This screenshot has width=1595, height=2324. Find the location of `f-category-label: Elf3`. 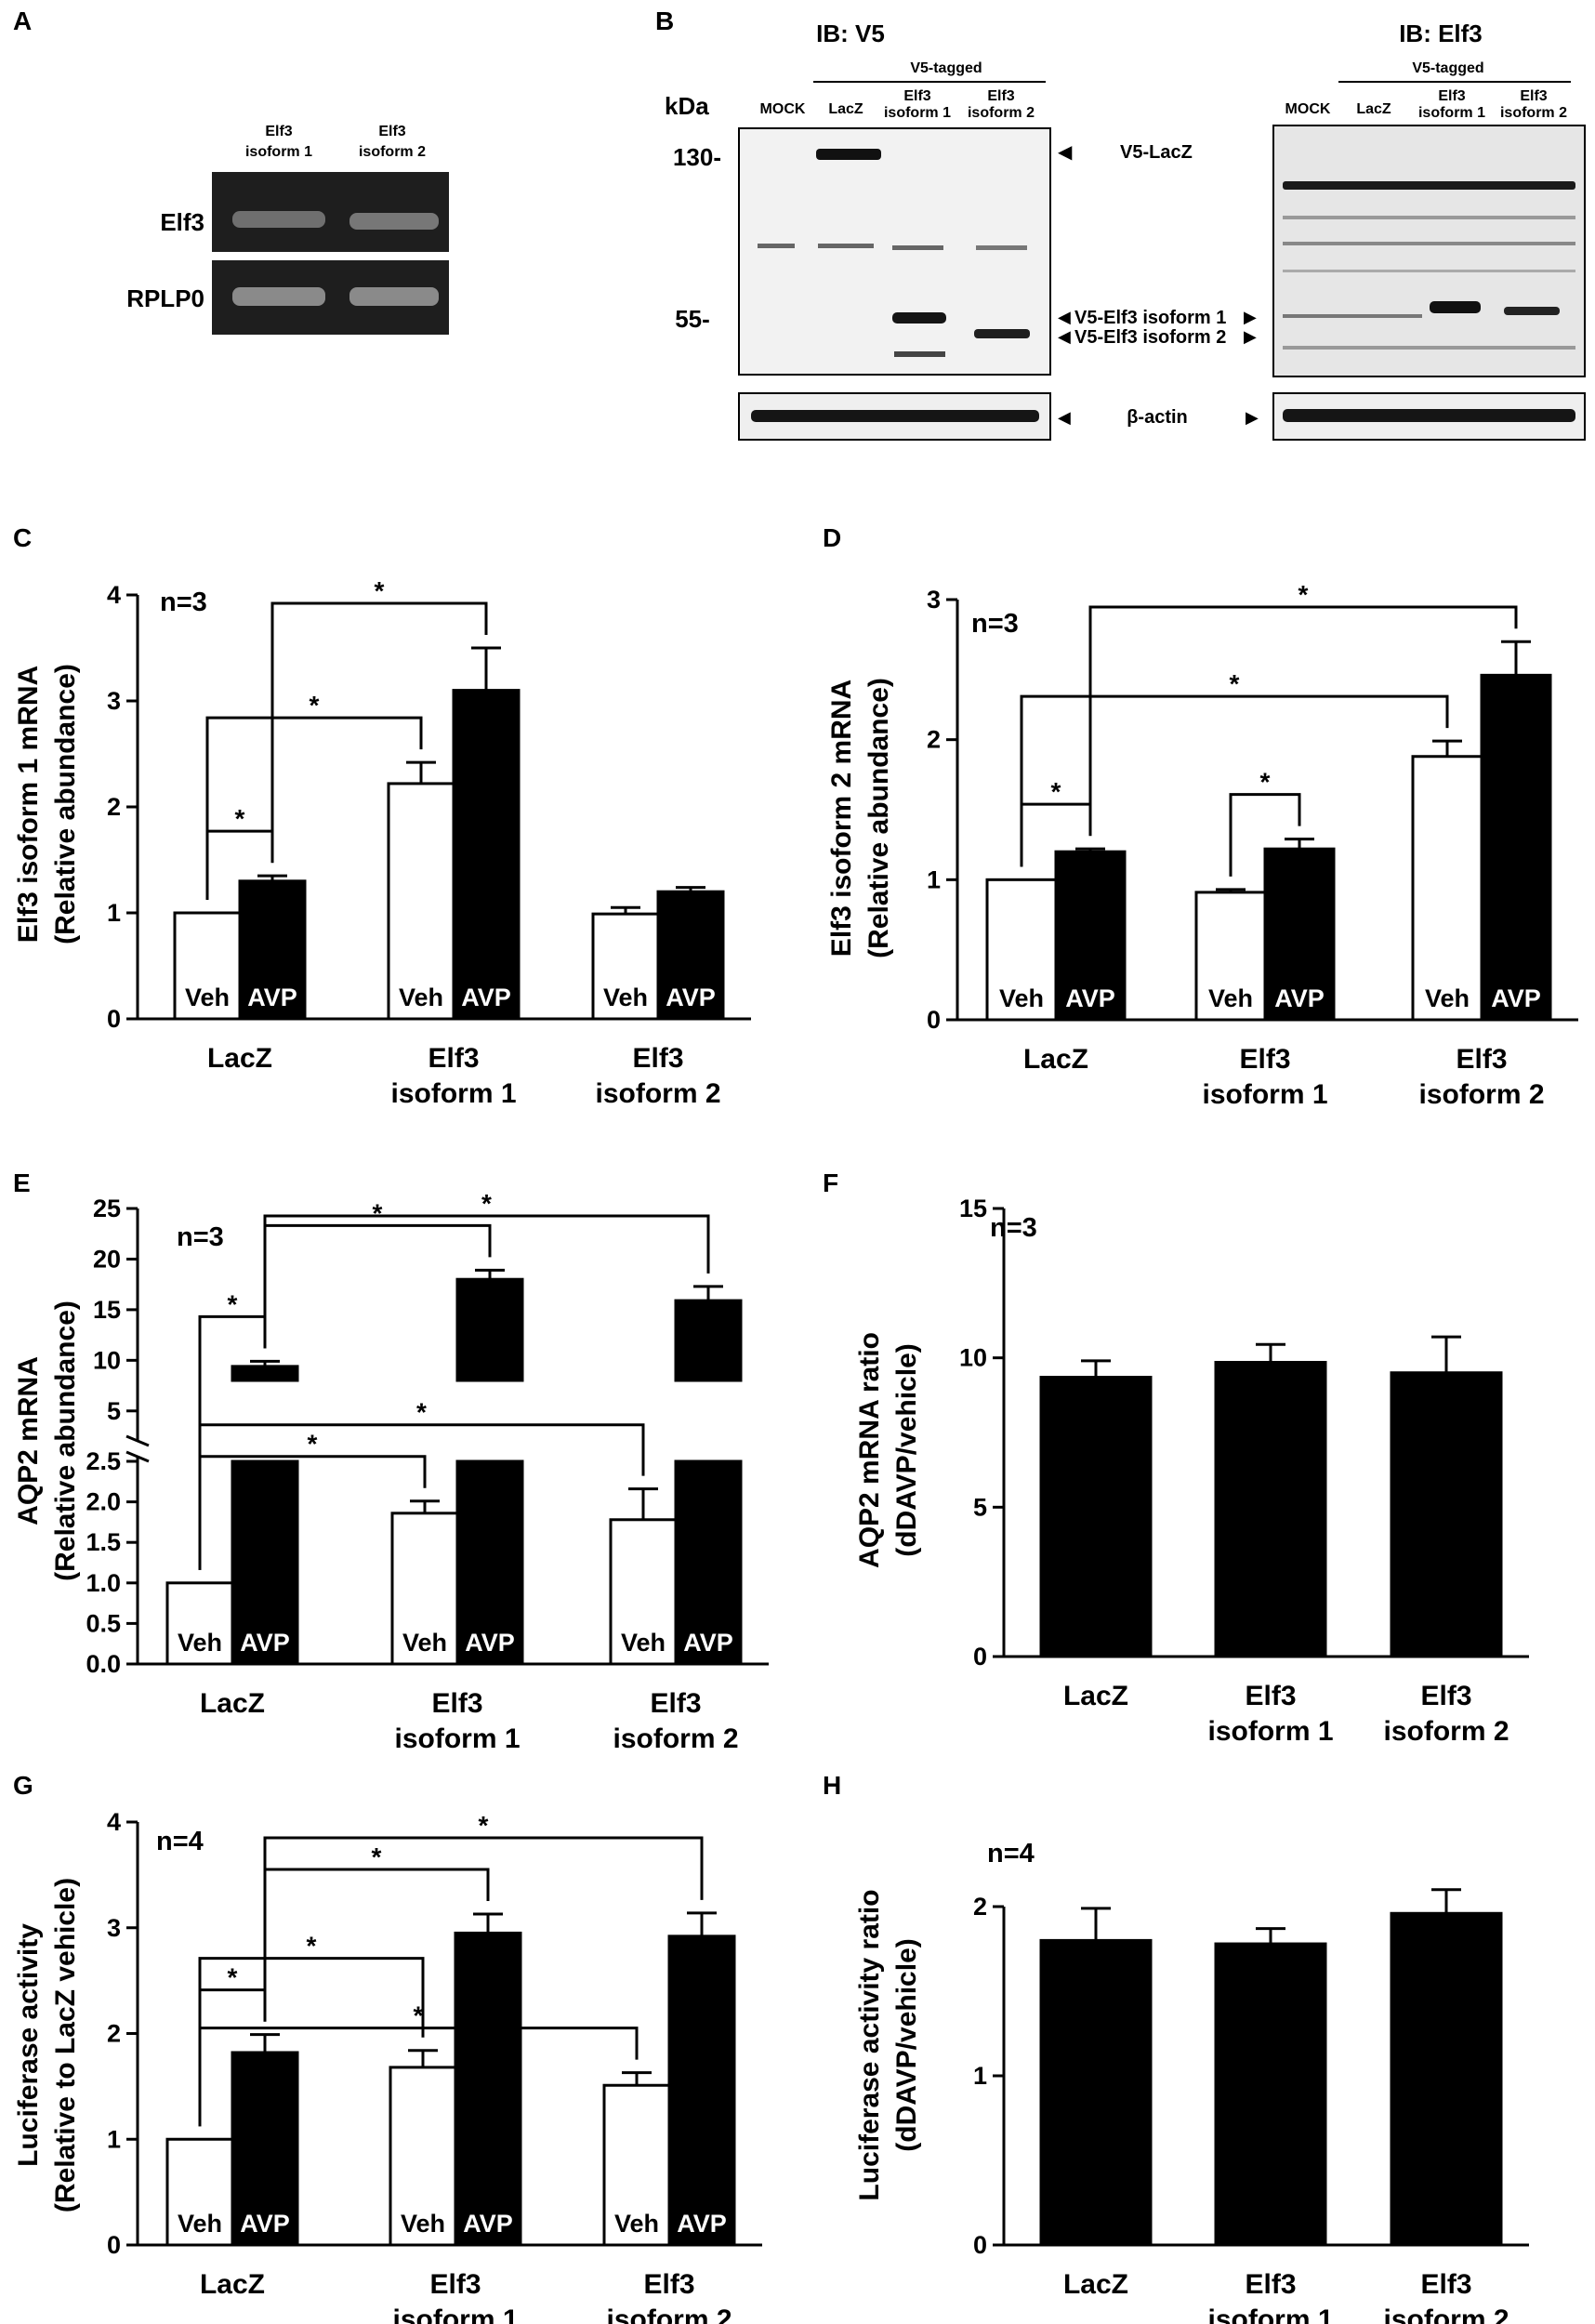

f-category-label: Elf3 is located at coordinates (1445, 1696).